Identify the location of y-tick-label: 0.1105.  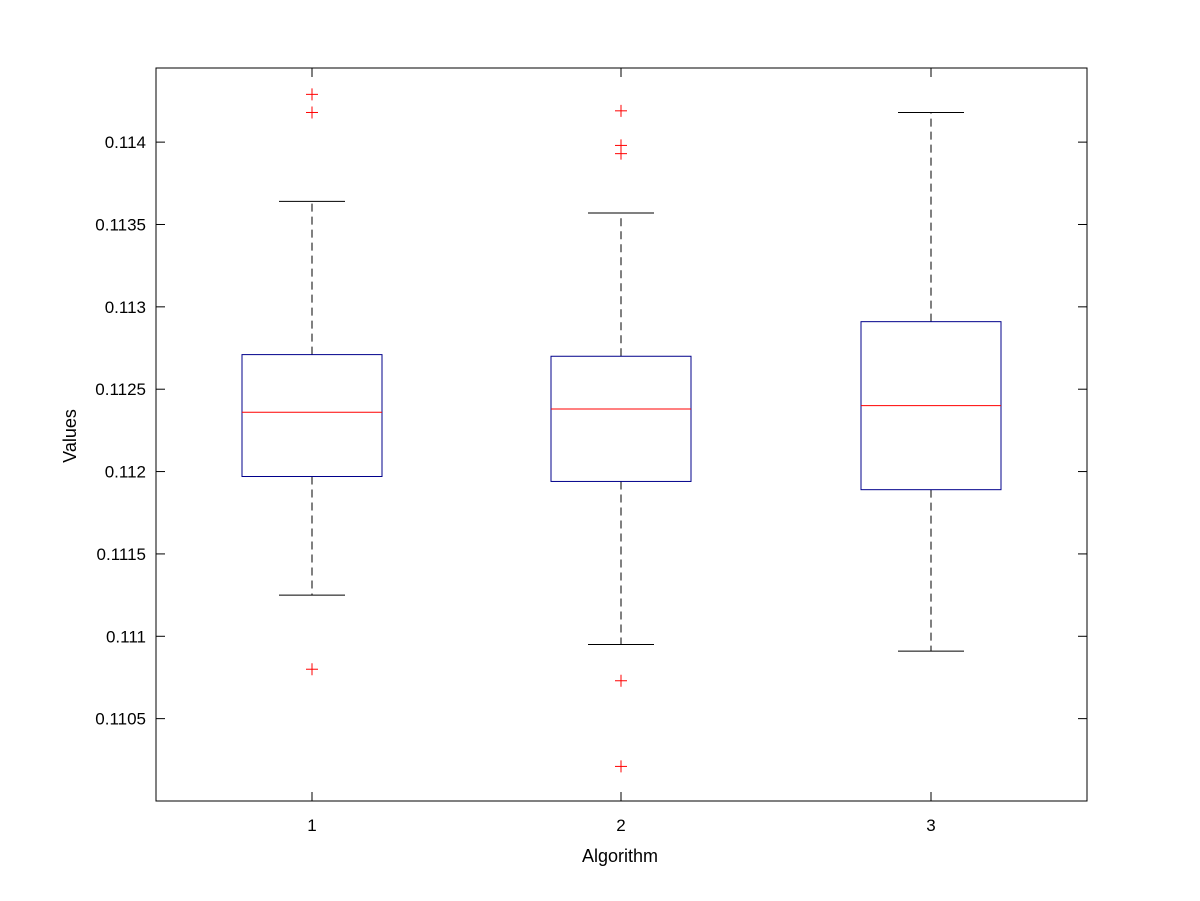
(120, 719).